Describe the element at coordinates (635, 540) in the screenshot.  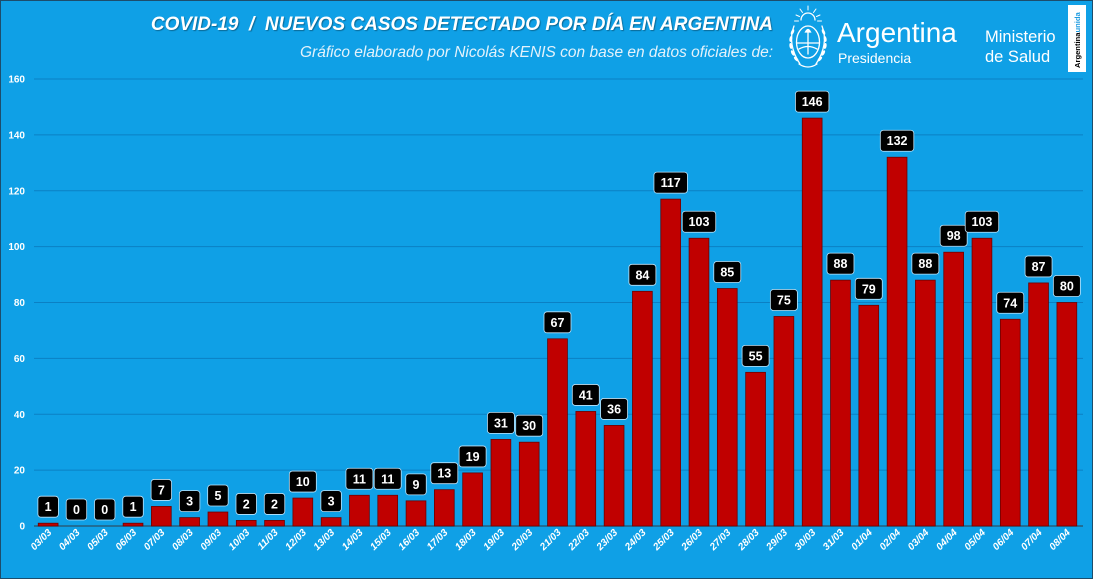
I see `x-tick-label: 24/03` at that location.